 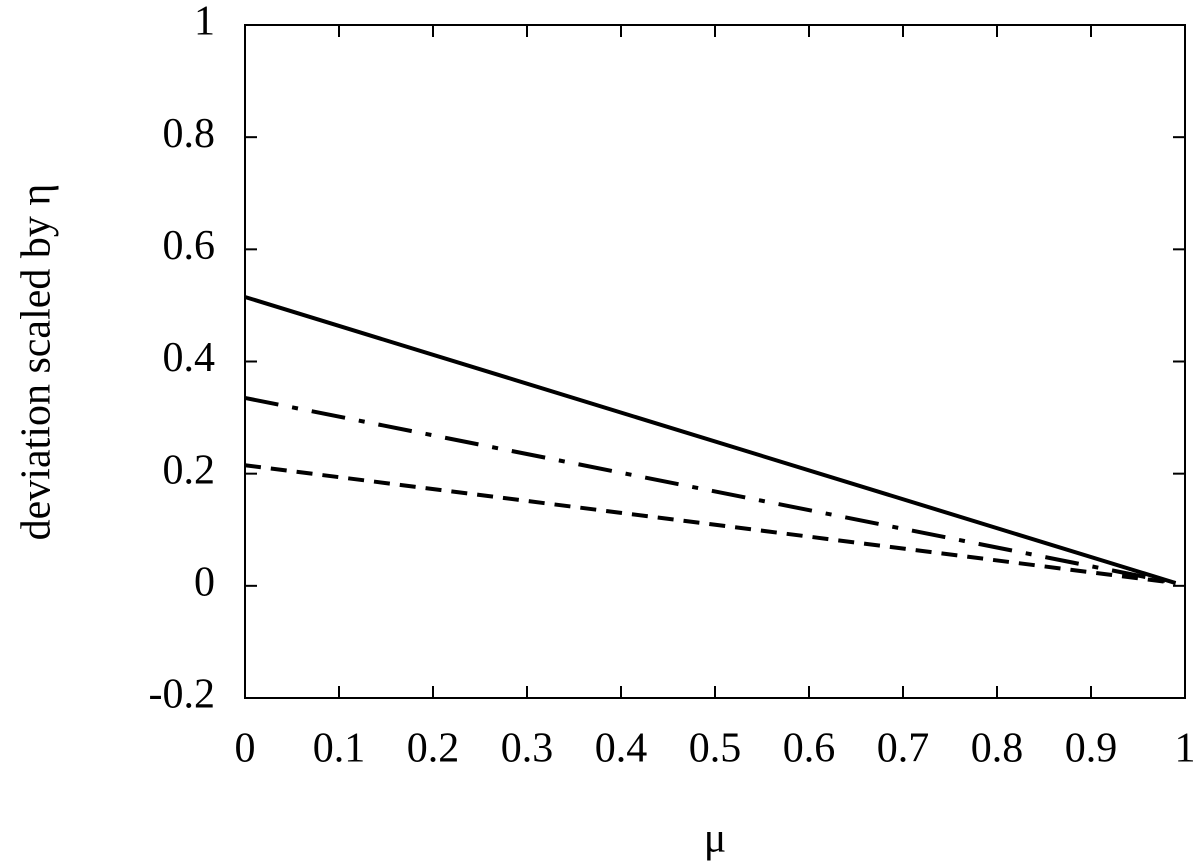 What do you see at coordinates (715, 839) in the screenshot?
I see `x-axis-label: μ` at bounding box center [715, 839].